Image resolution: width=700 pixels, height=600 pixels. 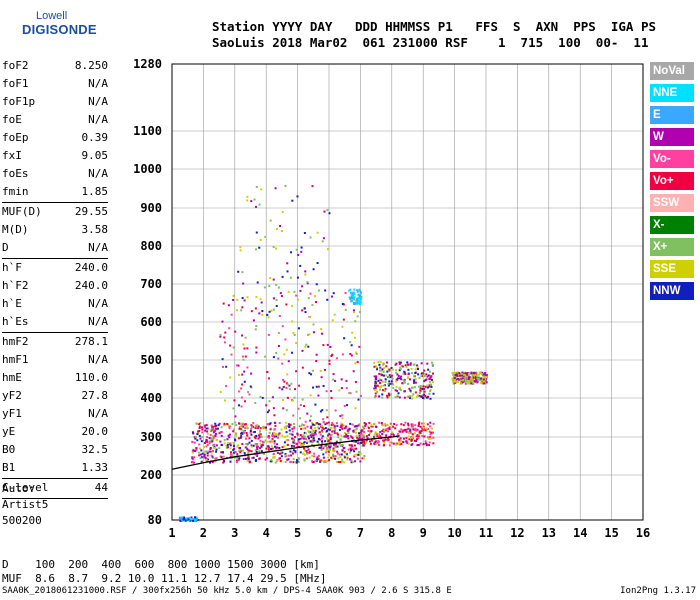 I want to click on polarization-legend: NoVal NNE E W Vo- Vo+ SSW X- X+ SSE NNW, so click(x=672, y=183).